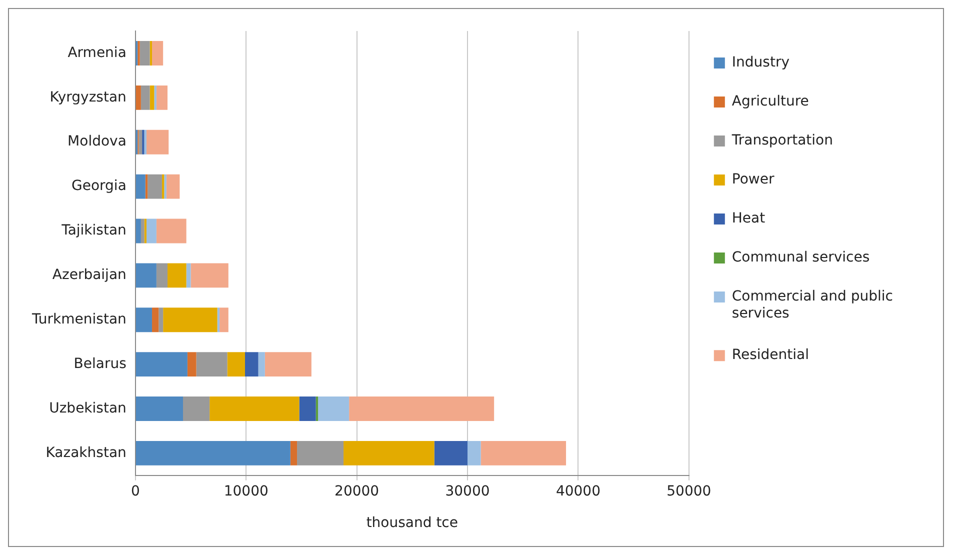  I want to click on legend-label: Transportation, so click(781, 140).